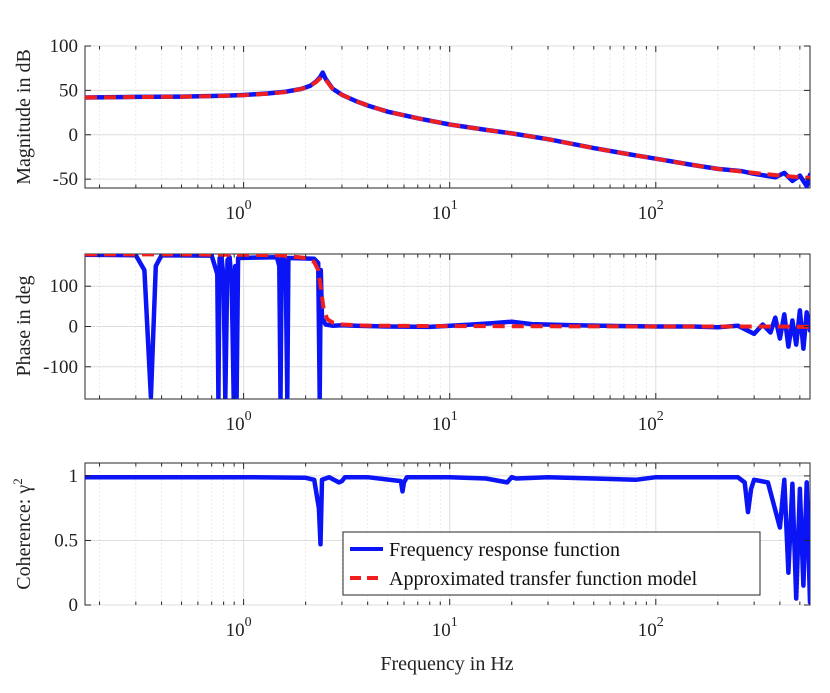 This screenshot has height=693, width=830. Describe the element at coordinates (504, 550) in the screenshot. I see `legend-frf-label: Frequency response function` at that location.